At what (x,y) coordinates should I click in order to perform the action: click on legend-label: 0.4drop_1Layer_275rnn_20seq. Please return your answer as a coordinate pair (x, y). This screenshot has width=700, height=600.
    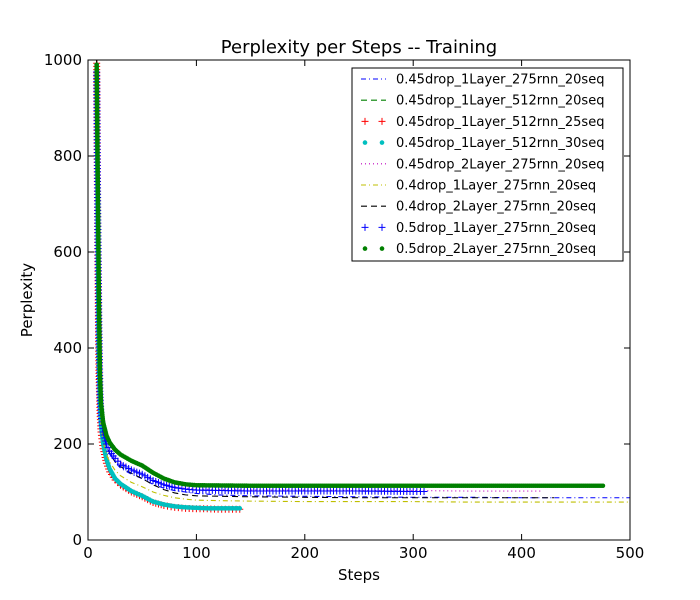
    Looking at the image, I should click on (496, 186).